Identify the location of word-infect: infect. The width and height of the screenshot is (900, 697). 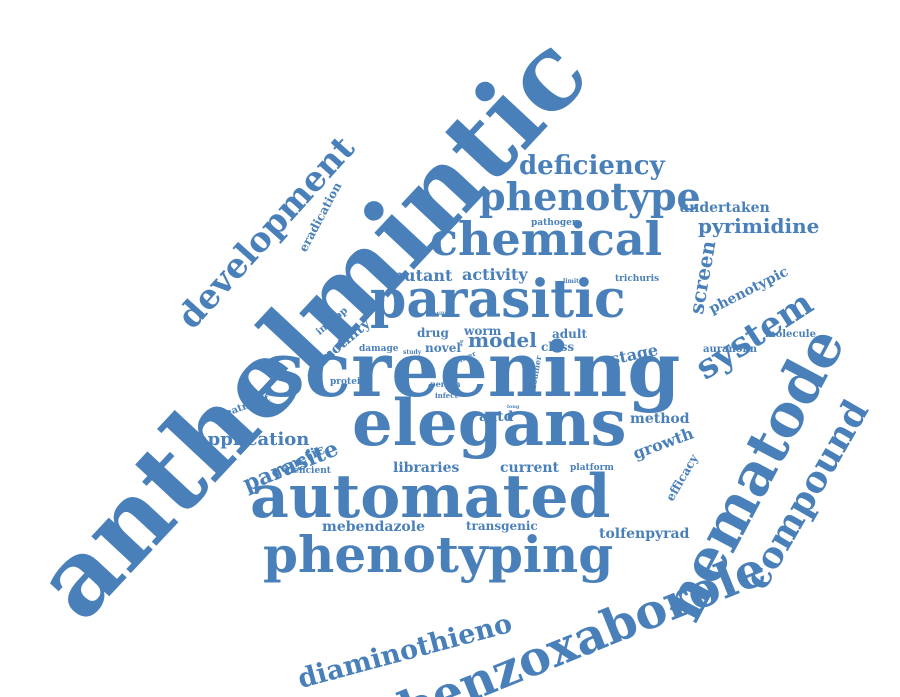
(446, 395).